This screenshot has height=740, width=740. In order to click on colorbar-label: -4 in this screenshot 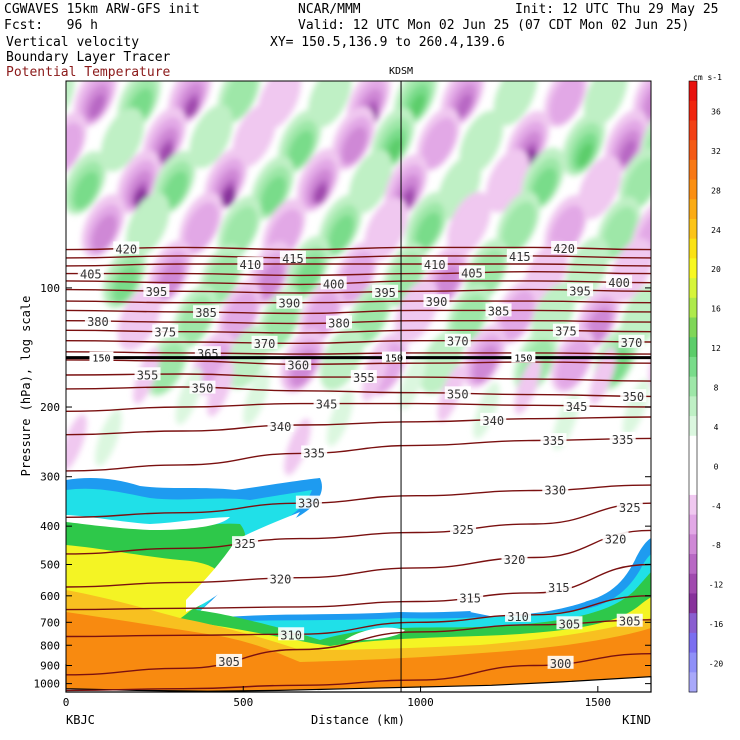, I will do `click(716, 506)`.